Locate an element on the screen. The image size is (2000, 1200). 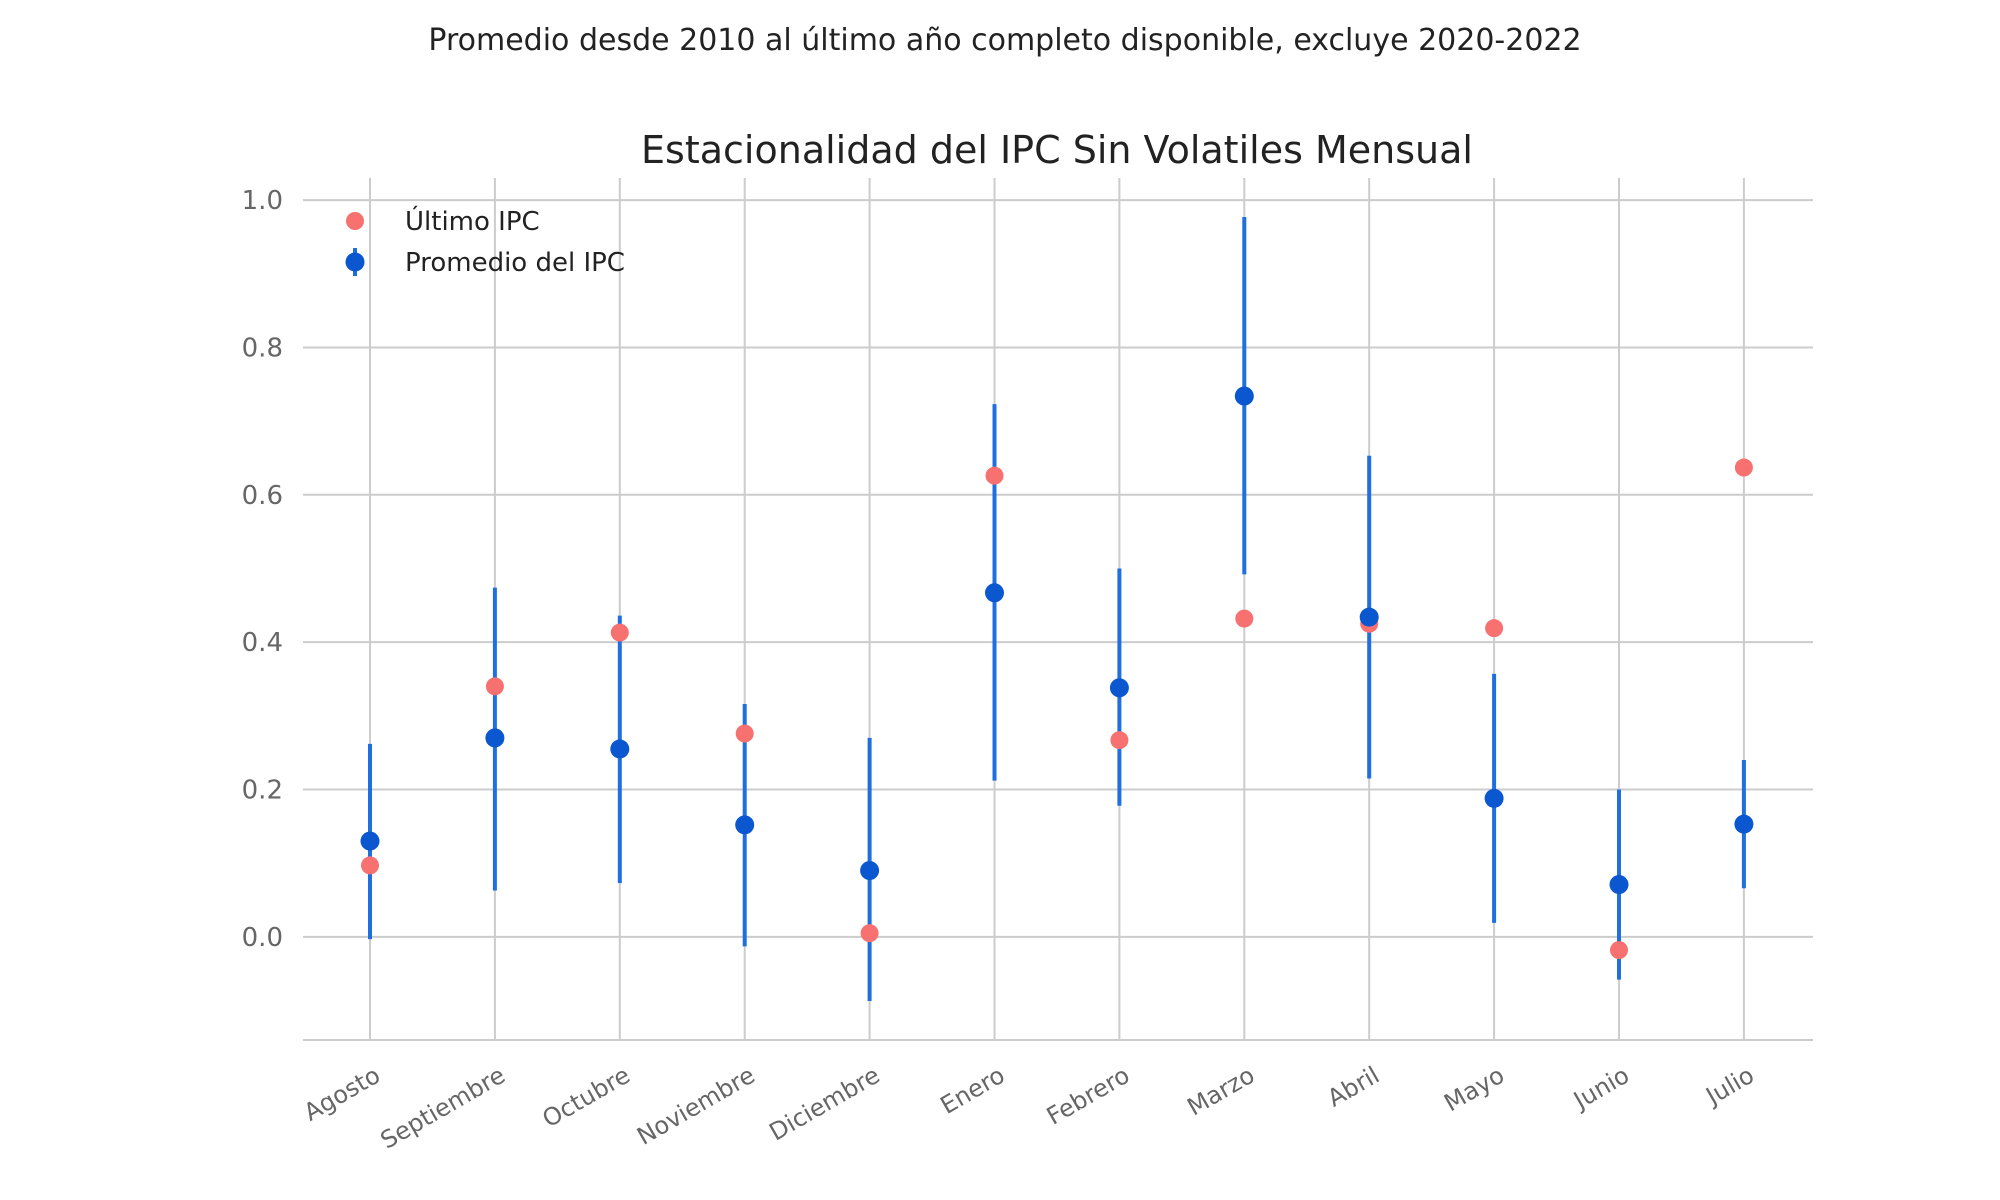
y-tick-label: 0.4 is located at coordinates (262, 643).